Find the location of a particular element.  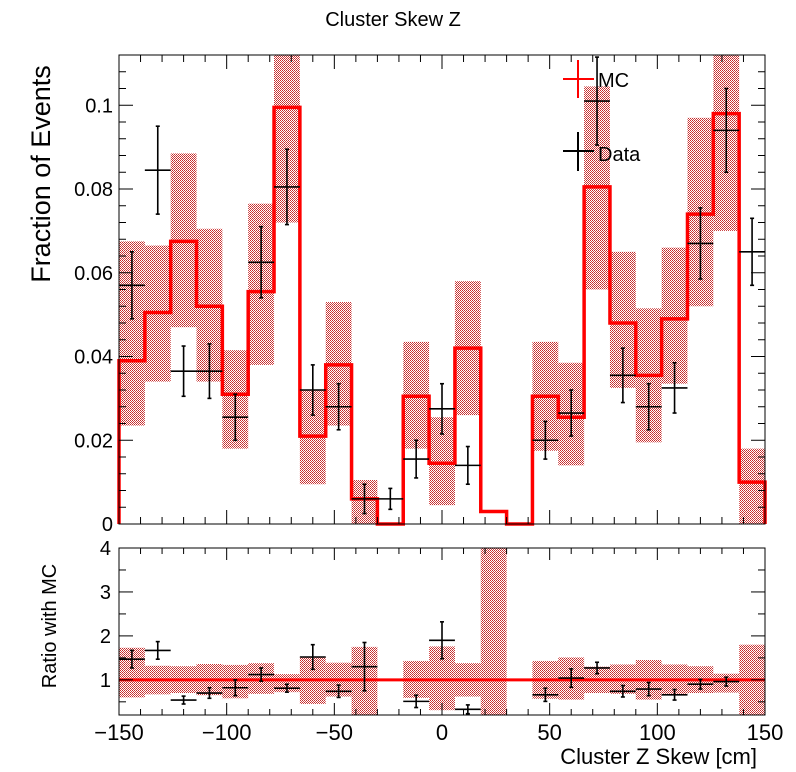

main-y-axis-label: Fraction of Events is located at coordinates (41, 174).